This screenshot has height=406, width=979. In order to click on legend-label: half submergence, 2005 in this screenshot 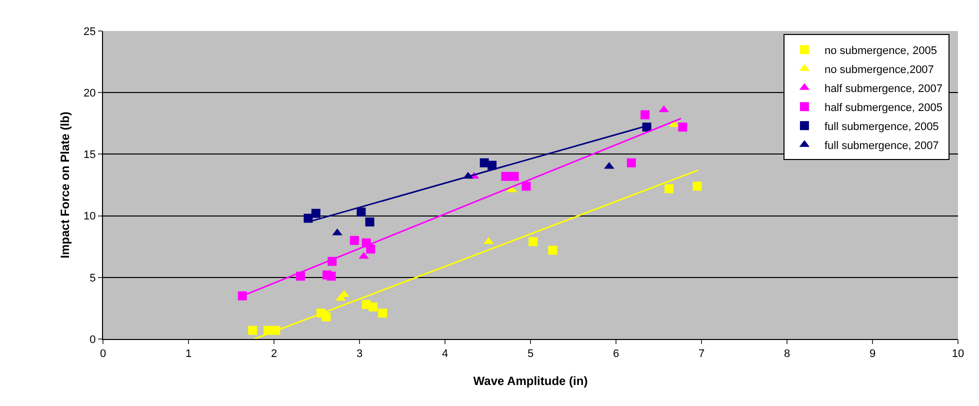, I will do `click(883, 108)`.